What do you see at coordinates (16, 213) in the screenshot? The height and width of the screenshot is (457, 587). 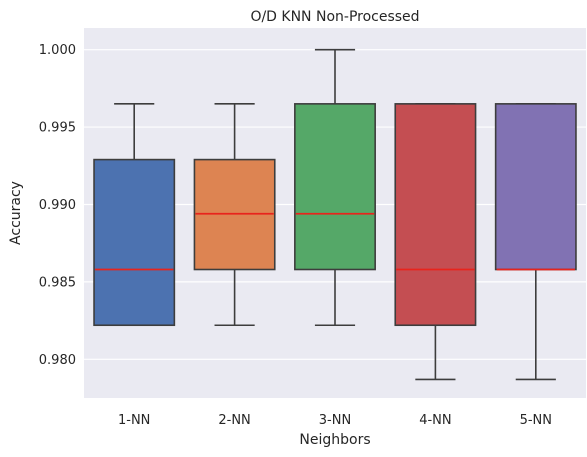 I see `y-axis-label: Accuracy` at bounding box center [16, 213].